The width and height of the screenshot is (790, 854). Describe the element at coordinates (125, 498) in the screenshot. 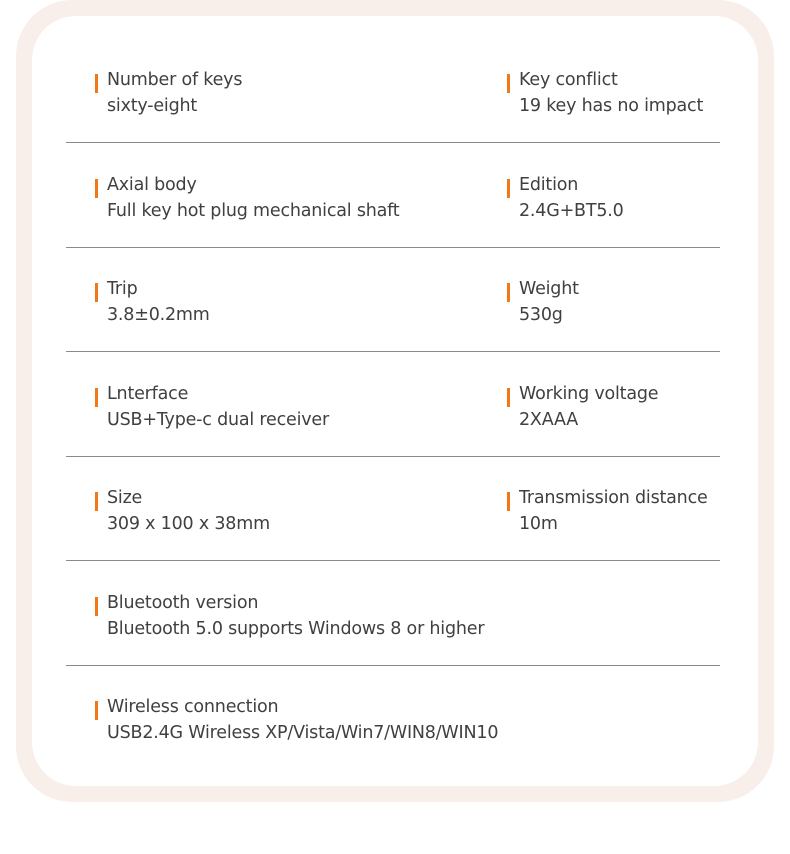

I see `spec-label: Size` at that location.